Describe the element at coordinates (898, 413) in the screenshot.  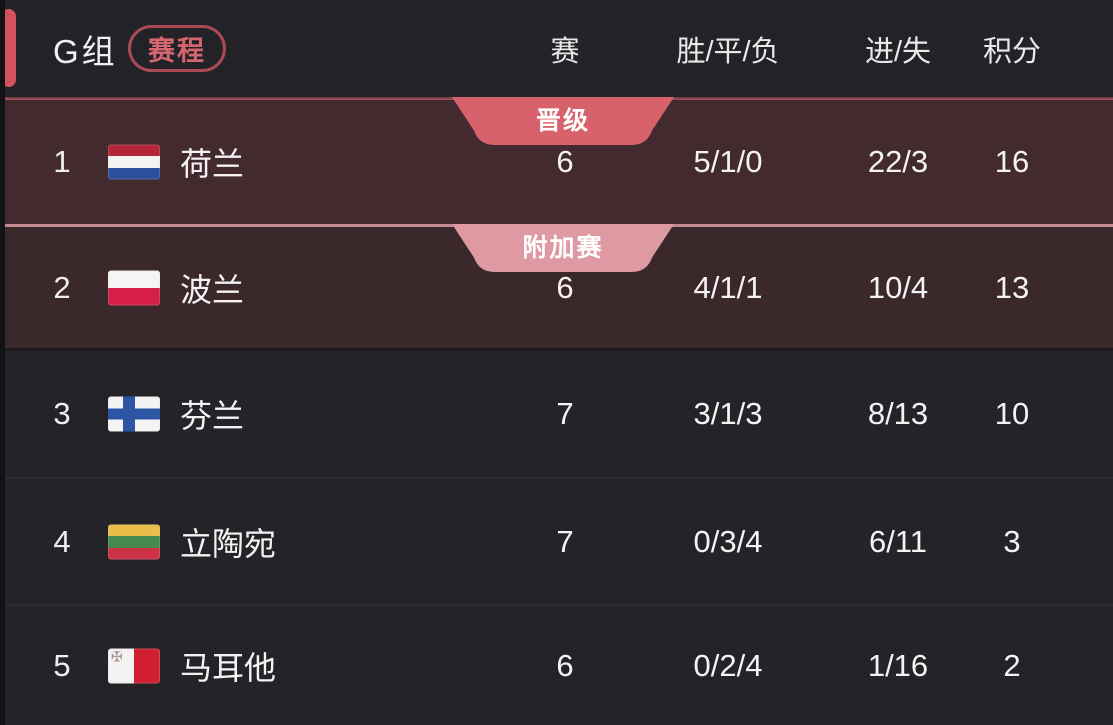
I see `goals-value: 8/13` at that location.